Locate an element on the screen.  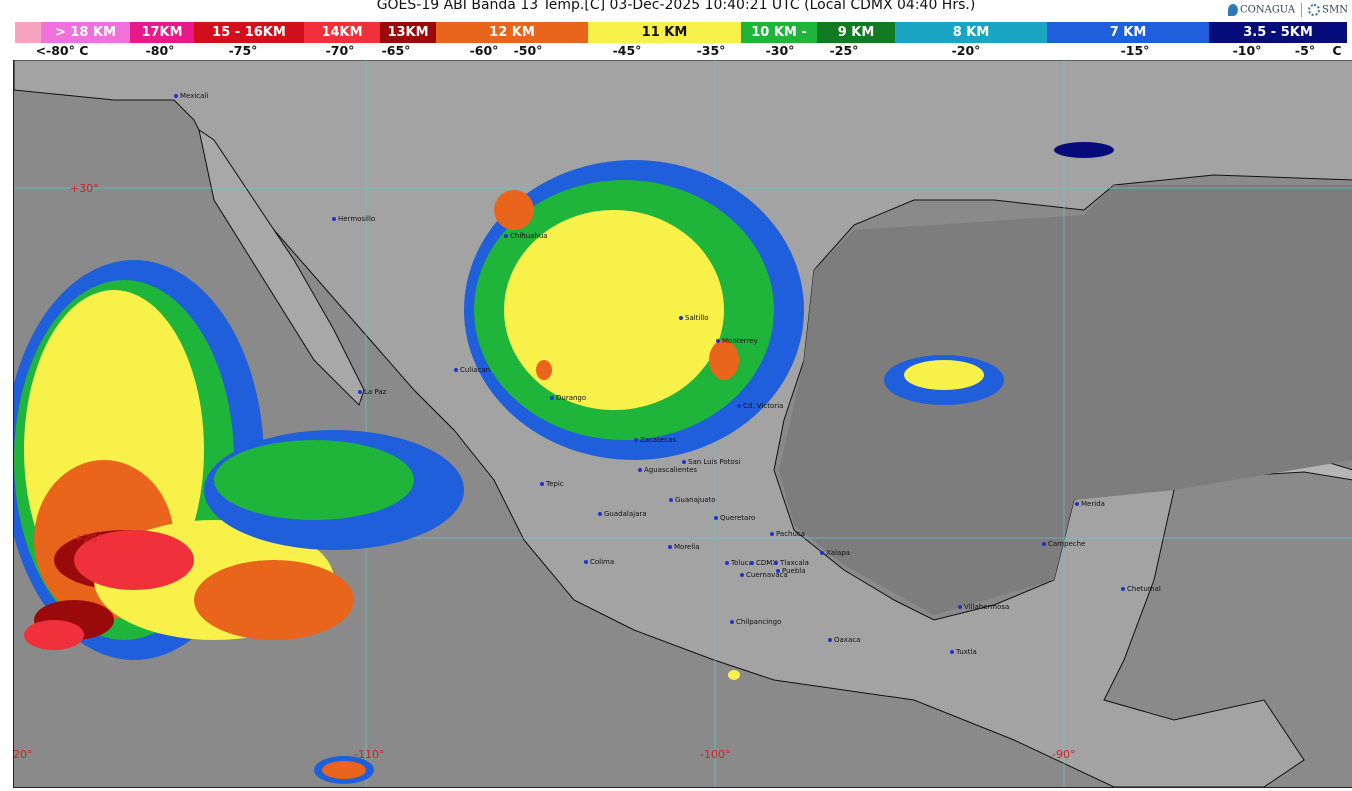
city-label: Durango is located at coordinates (568, 398).